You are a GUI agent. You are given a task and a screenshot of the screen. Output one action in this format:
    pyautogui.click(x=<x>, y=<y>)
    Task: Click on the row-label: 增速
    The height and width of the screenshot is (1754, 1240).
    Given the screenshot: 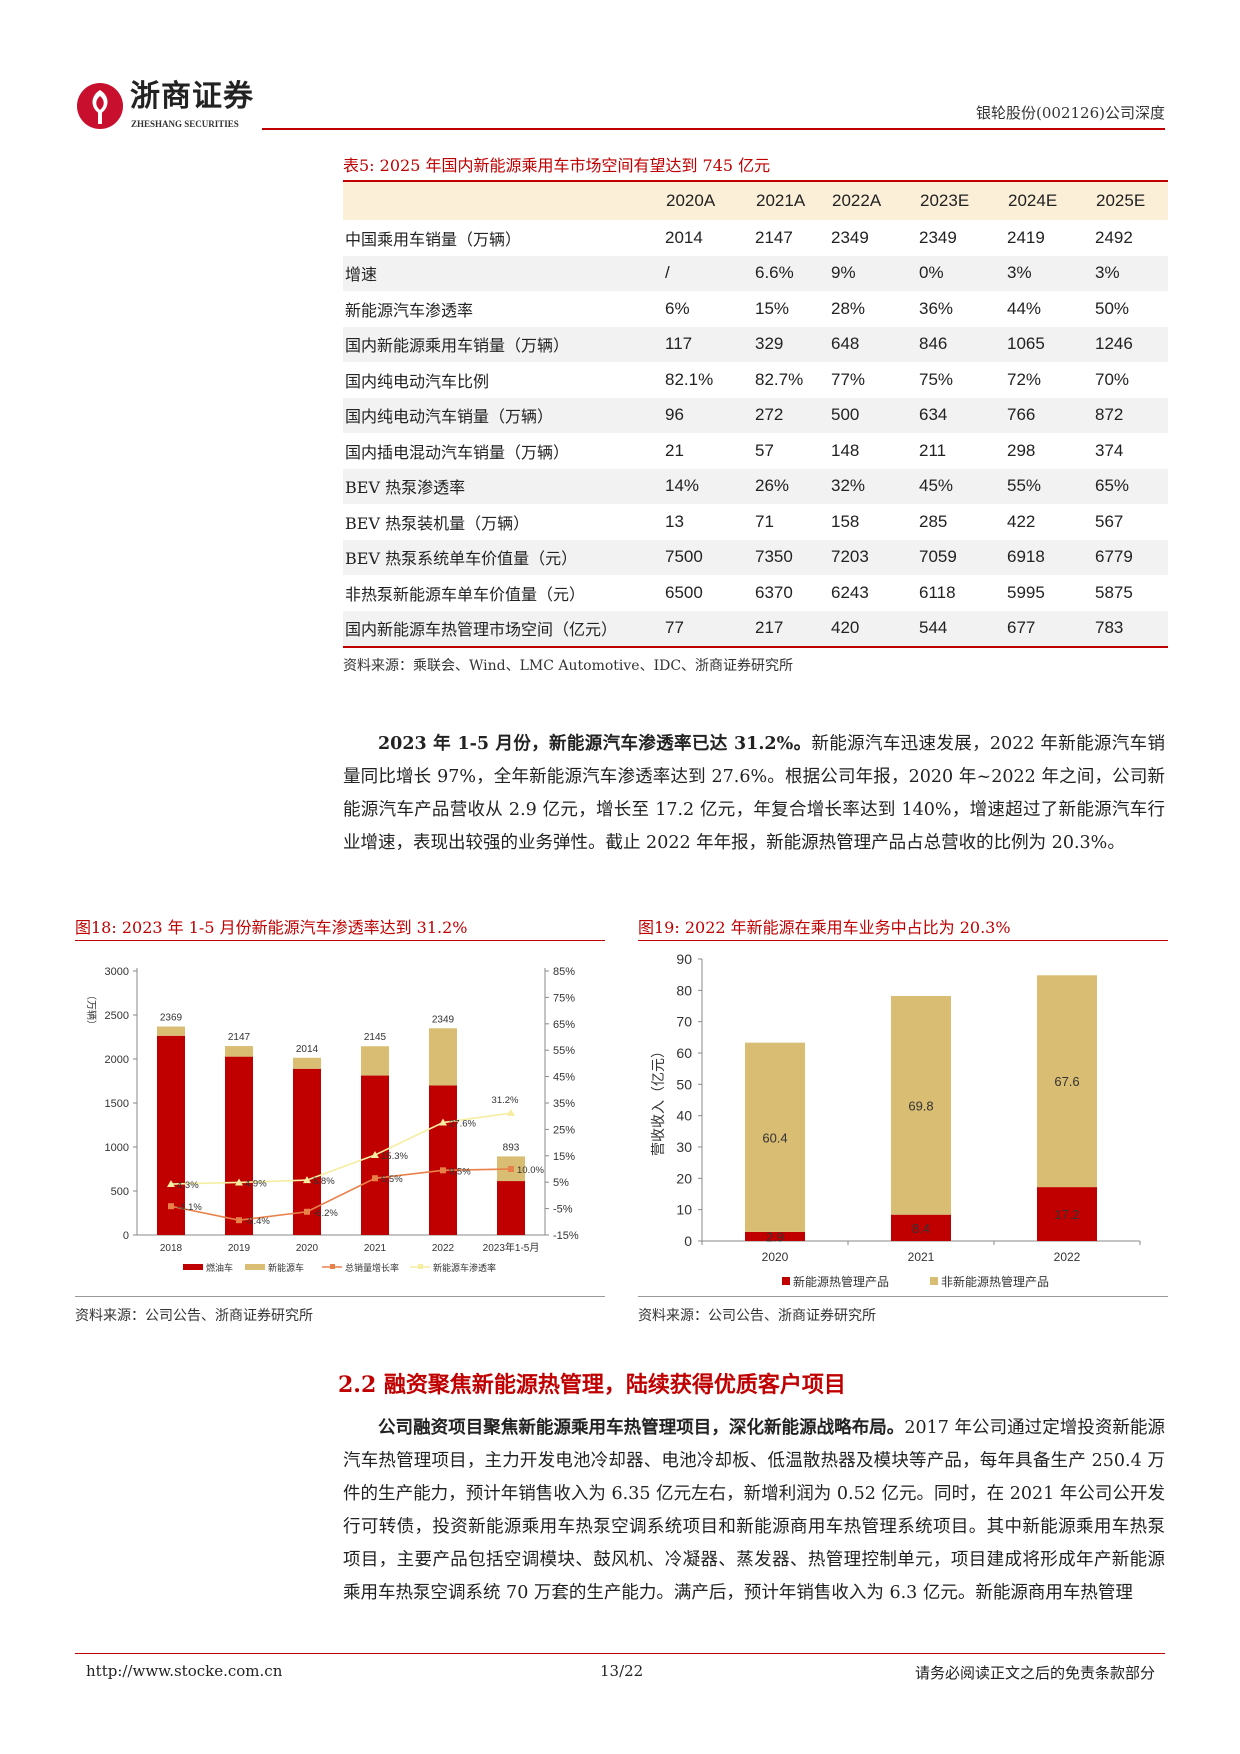 What is the action you would take?
    pyautogui.click(x=504, y=273)
    